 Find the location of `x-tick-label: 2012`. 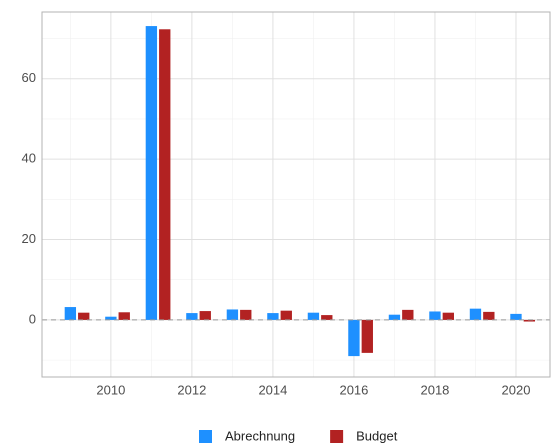

x-tick-label: 2012 is located at coordinates (191, 389).